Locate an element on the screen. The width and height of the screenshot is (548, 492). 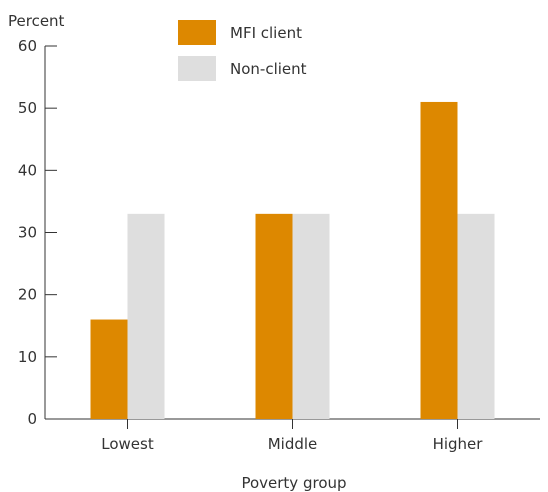
x-tick-label: Higher is located at coordinates (458, 444).